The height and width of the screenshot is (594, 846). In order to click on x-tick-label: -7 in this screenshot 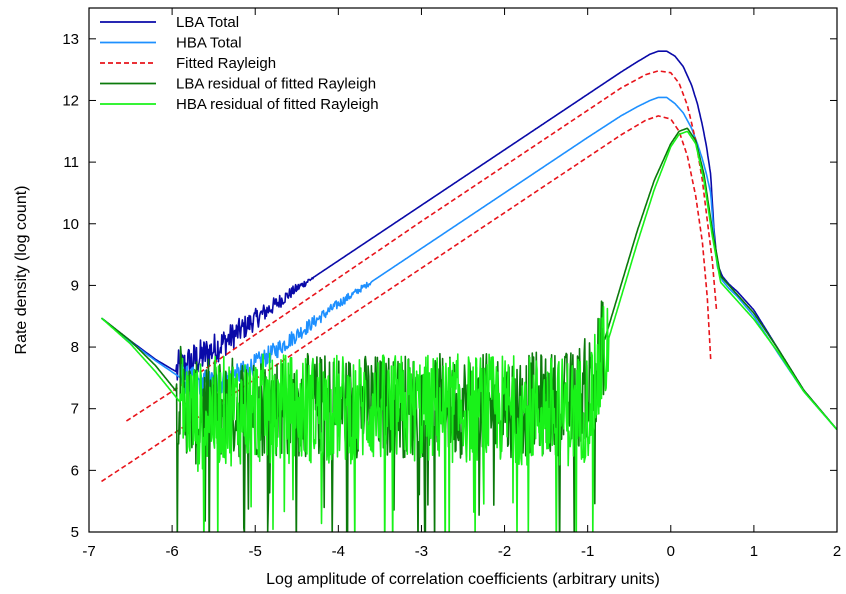, I will do `click(88, 551)`.